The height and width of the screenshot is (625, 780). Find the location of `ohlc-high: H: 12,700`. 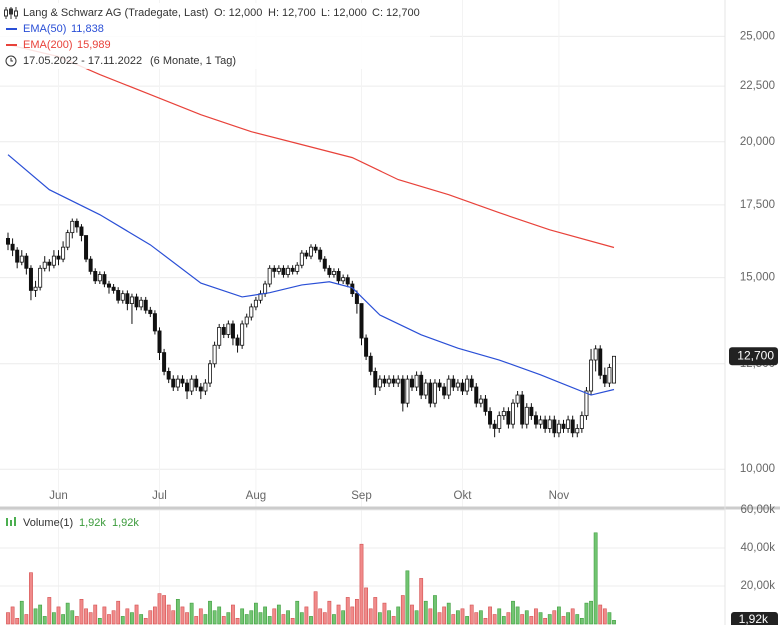

ohlc-high: H: 12,700 is located at coordinates (292, 13).